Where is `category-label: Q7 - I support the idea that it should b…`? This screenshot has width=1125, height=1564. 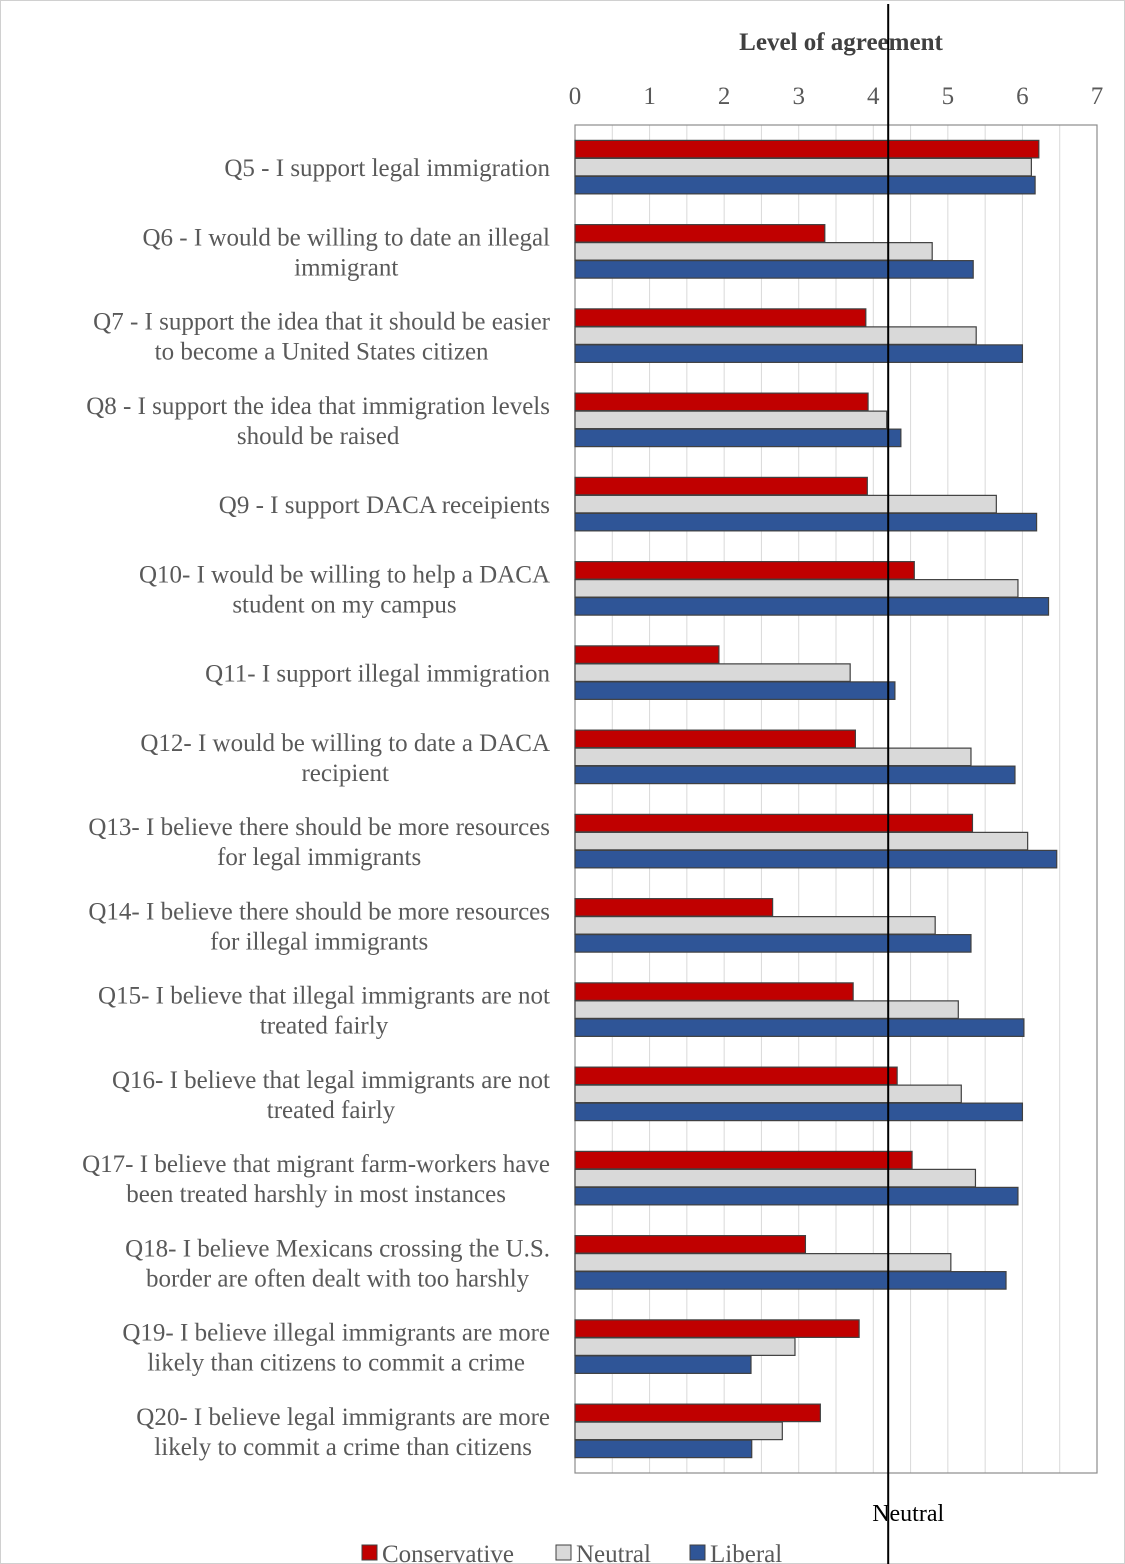
category-label: Q7 - I support the idea that it should b… is located at coordinates (321, 337).